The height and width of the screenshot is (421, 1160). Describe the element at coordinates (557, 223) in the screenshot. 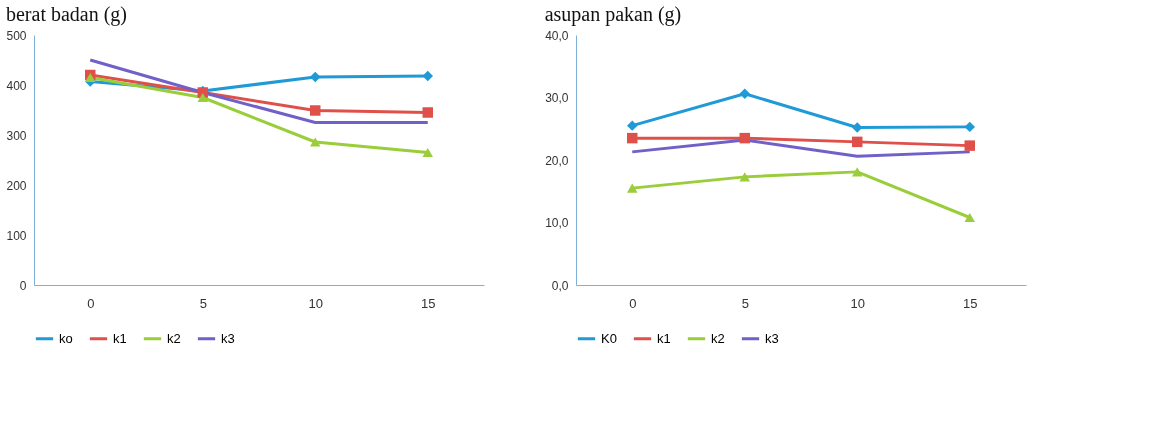

I see `y-tick-label: 10,0` at that location.